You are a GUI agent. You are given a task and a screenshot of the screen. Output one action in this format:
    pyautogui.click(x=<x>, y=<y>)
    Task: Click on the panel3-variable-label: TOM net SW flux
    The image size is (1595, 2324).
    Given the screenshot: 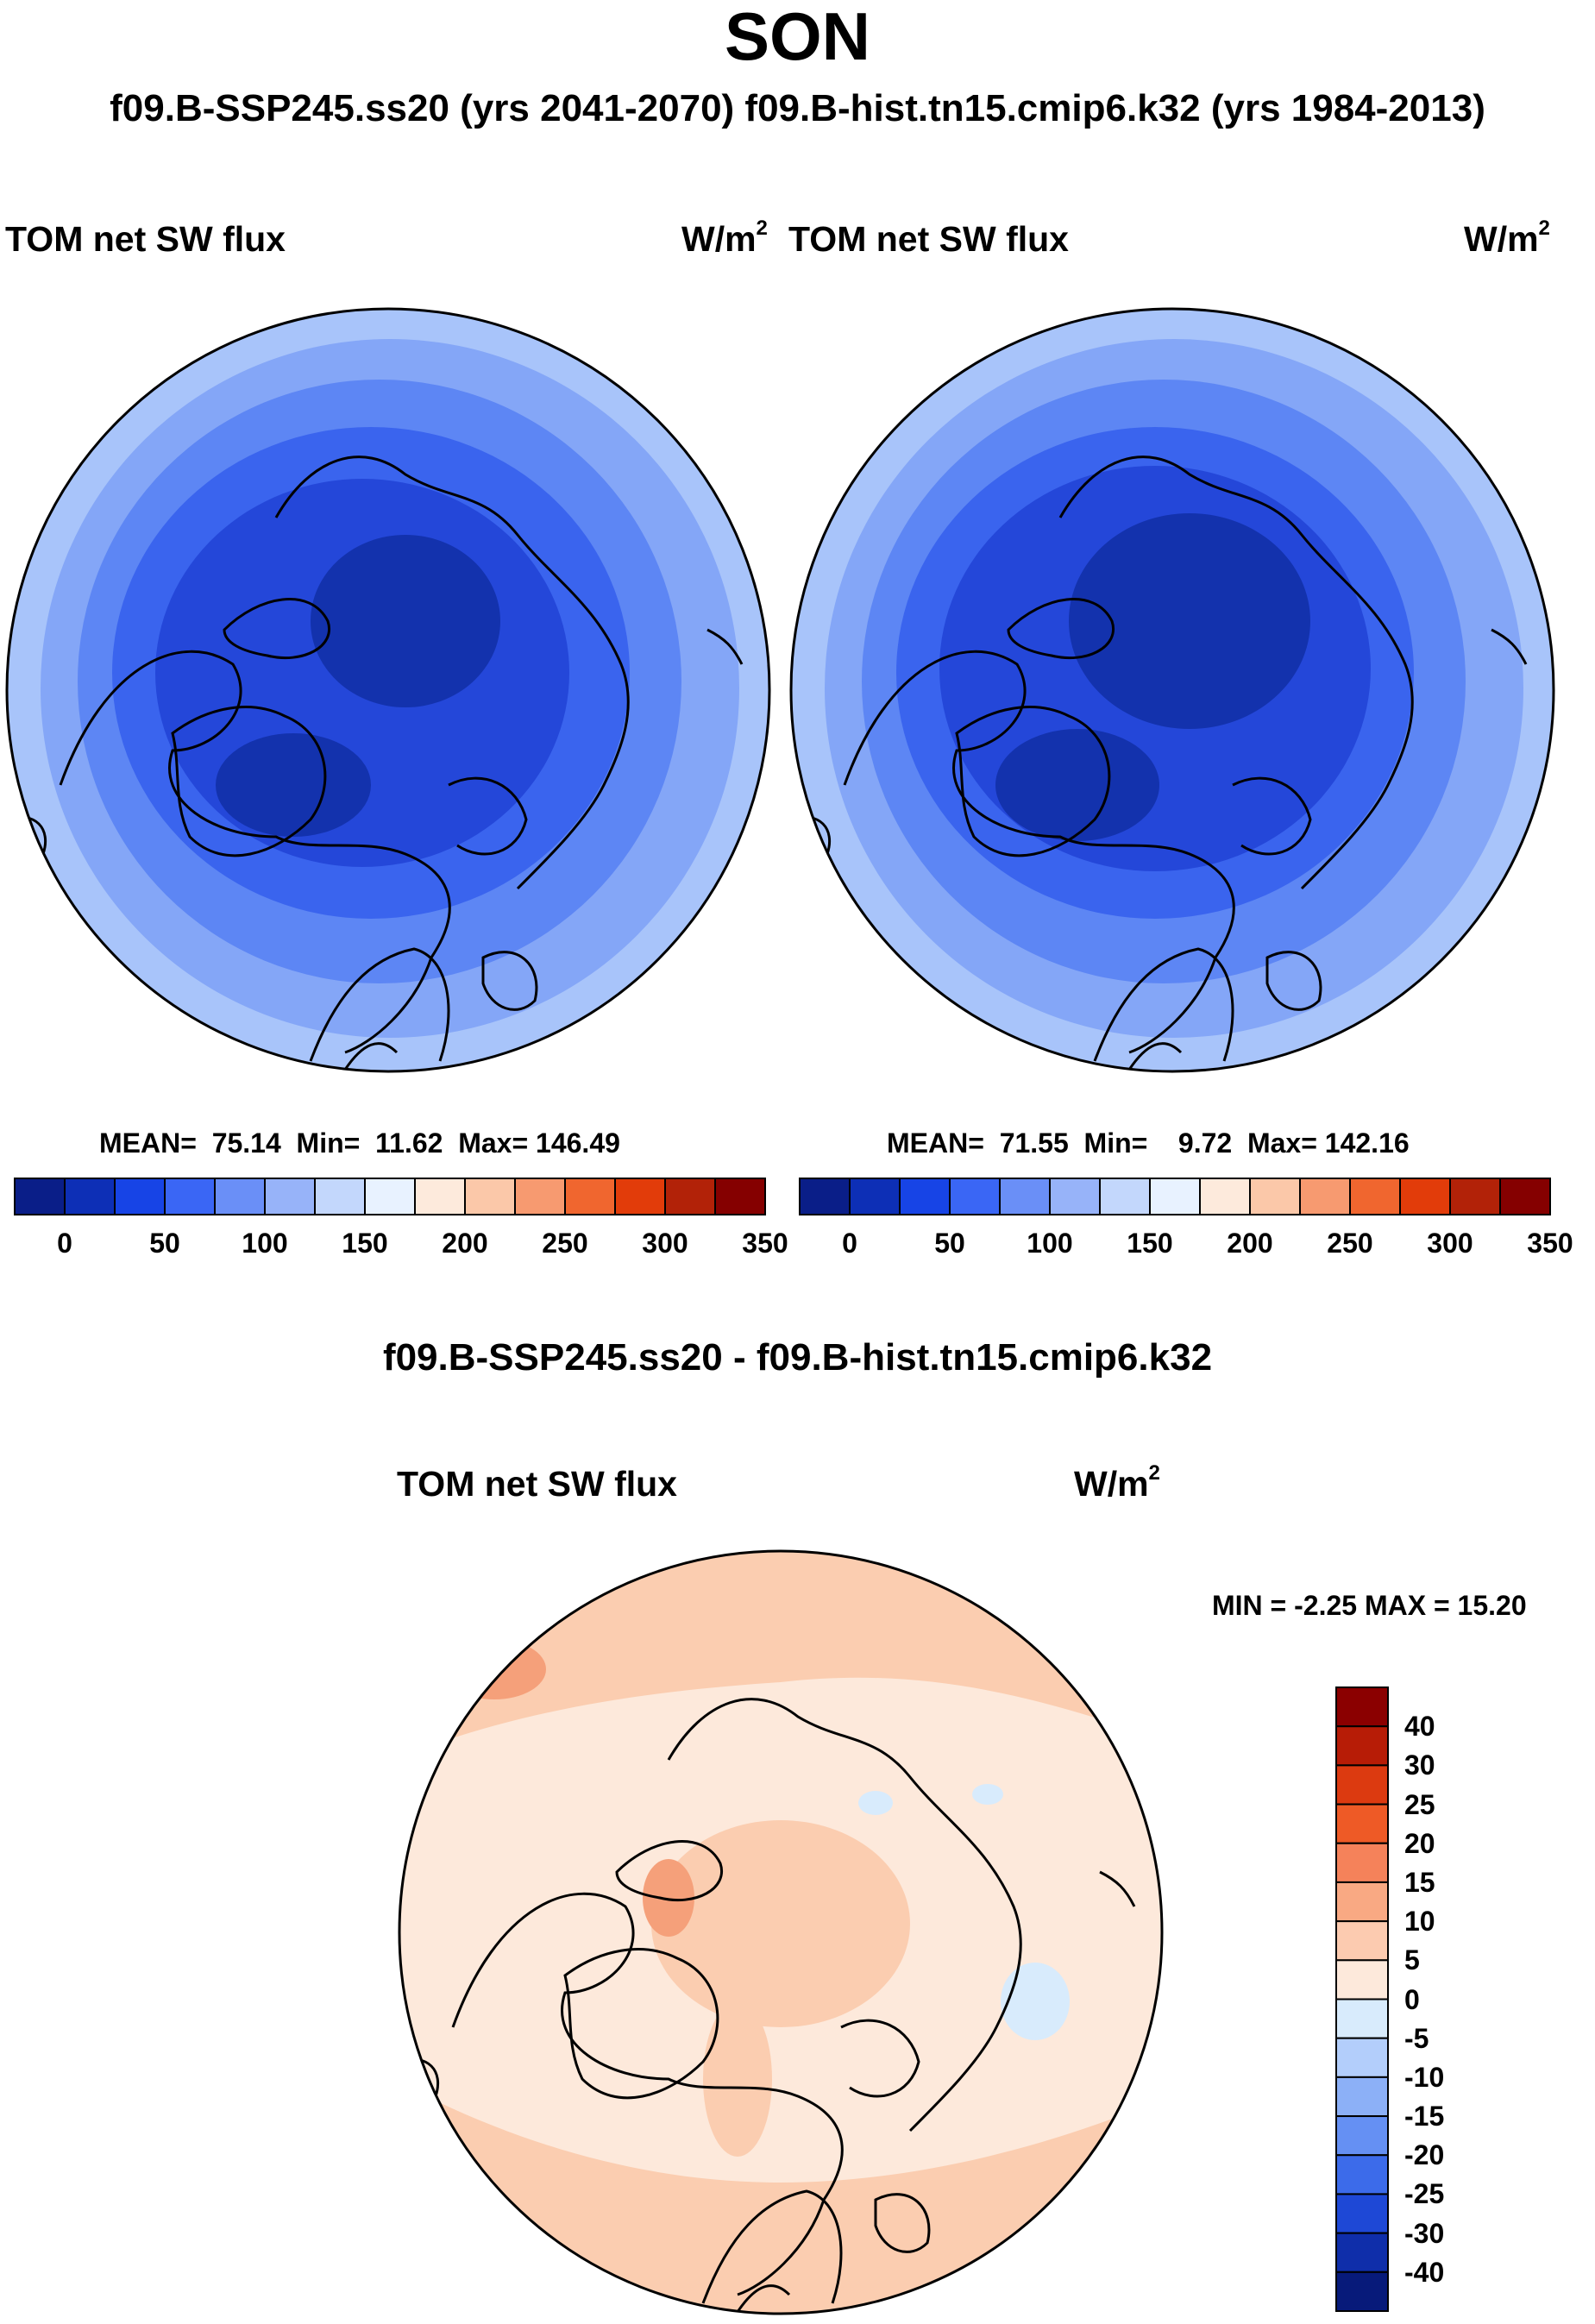 What is the action you would take?
    pyautogui.click(x=537, y=1484)
    